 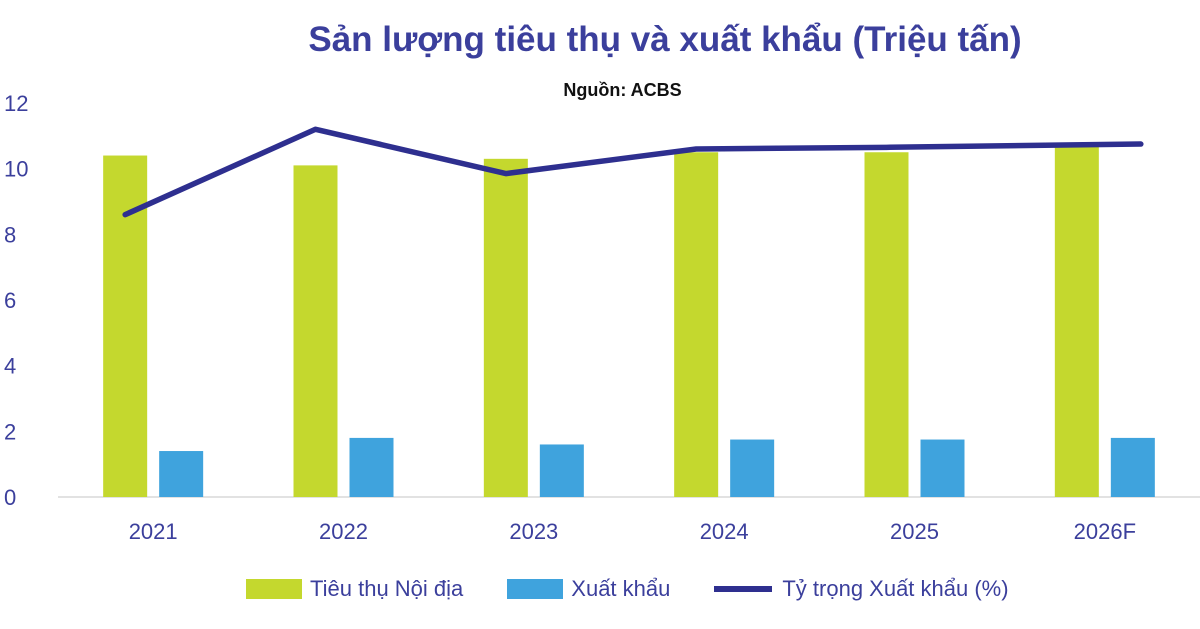 I want to click on legend-item-export: Xuất khẩu, so click(x=588, y=589).